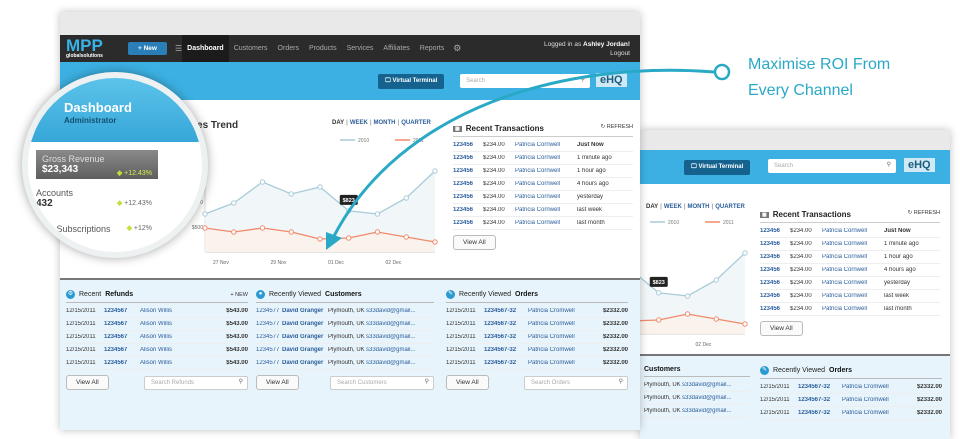 Image resolution: width=960 pixels, height=439 pixels. I want to click on nav-customers: Customers, so click(250, 48).